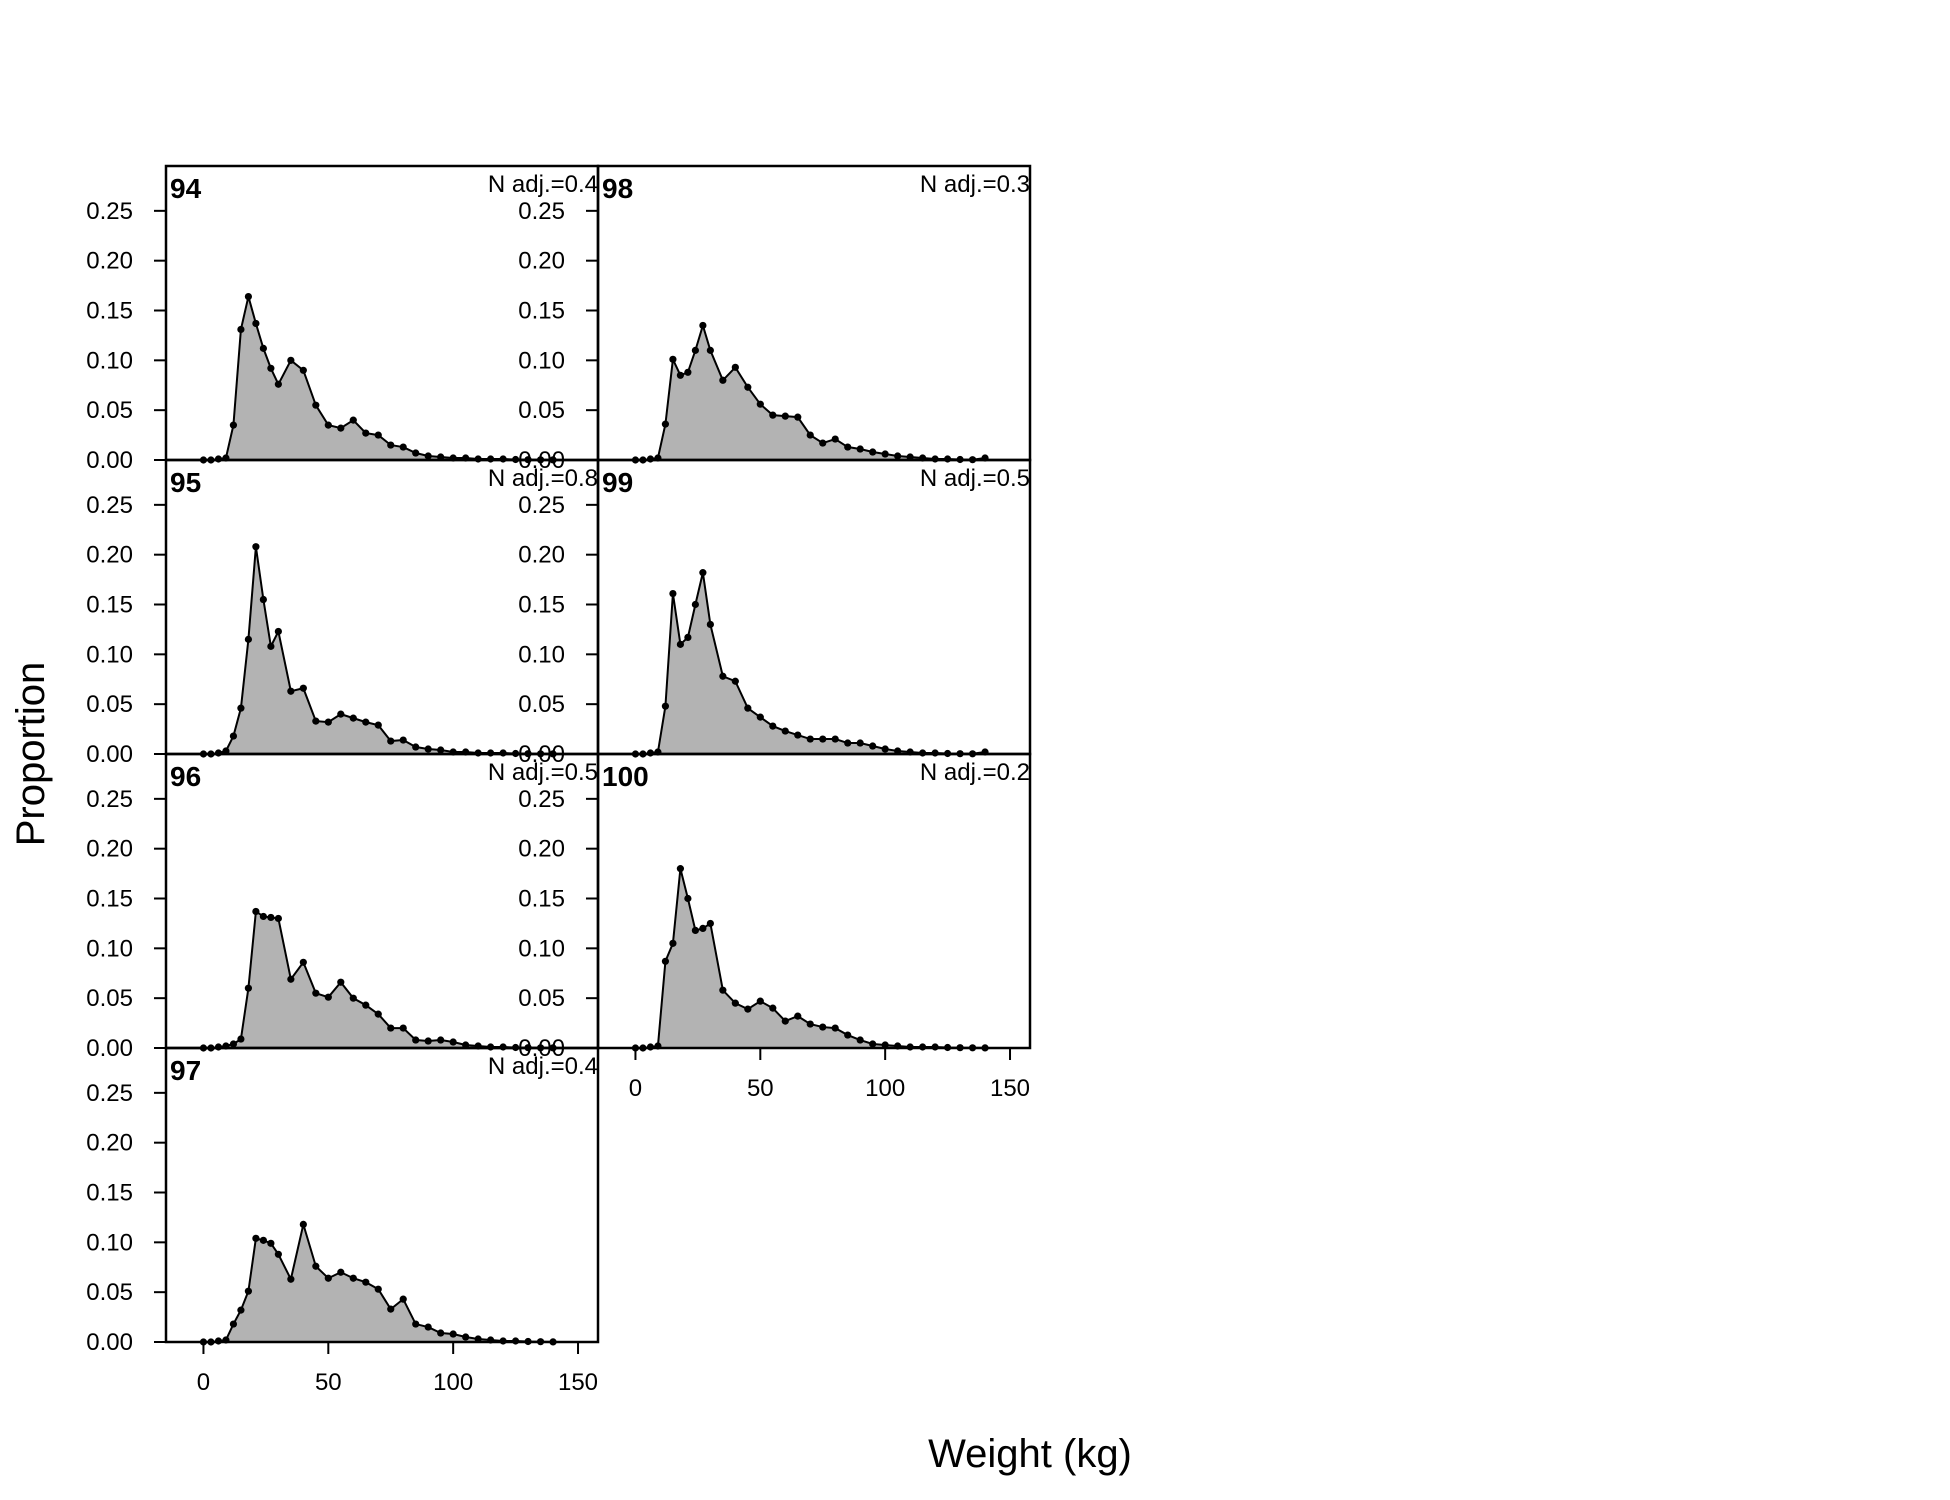  Describe the element at coordinates (635, 1088) in the screenshot. I see `x-tick-label: 0` at that location.